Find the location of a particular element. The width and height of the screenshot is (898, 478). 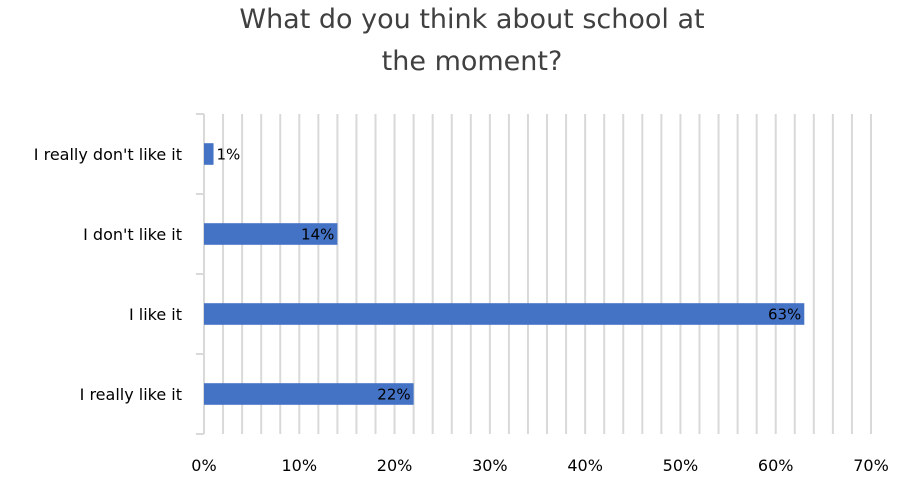

chart-title-line-2: the moment? is located at coordinates (472, 61).